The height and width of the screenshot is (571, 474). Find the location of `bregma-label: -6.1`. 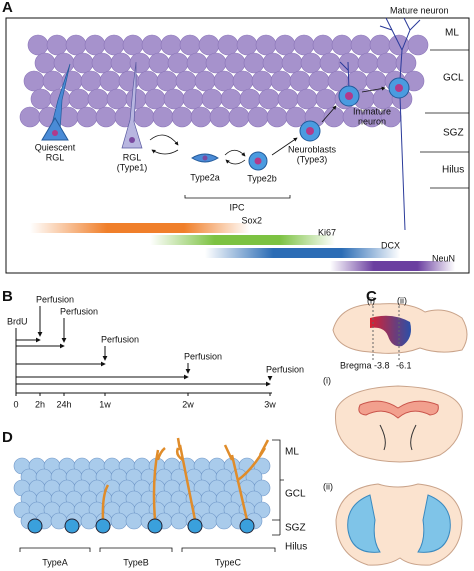

bregma-label: -6.1 is located at coordinates (404, 365).